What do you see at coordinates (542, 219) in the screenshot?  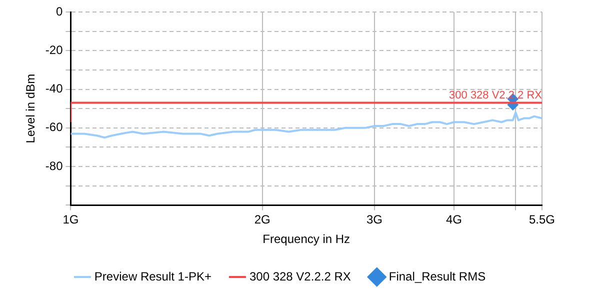 I see `x-tick-label: 5.5G` at bounding box center [542, 219].